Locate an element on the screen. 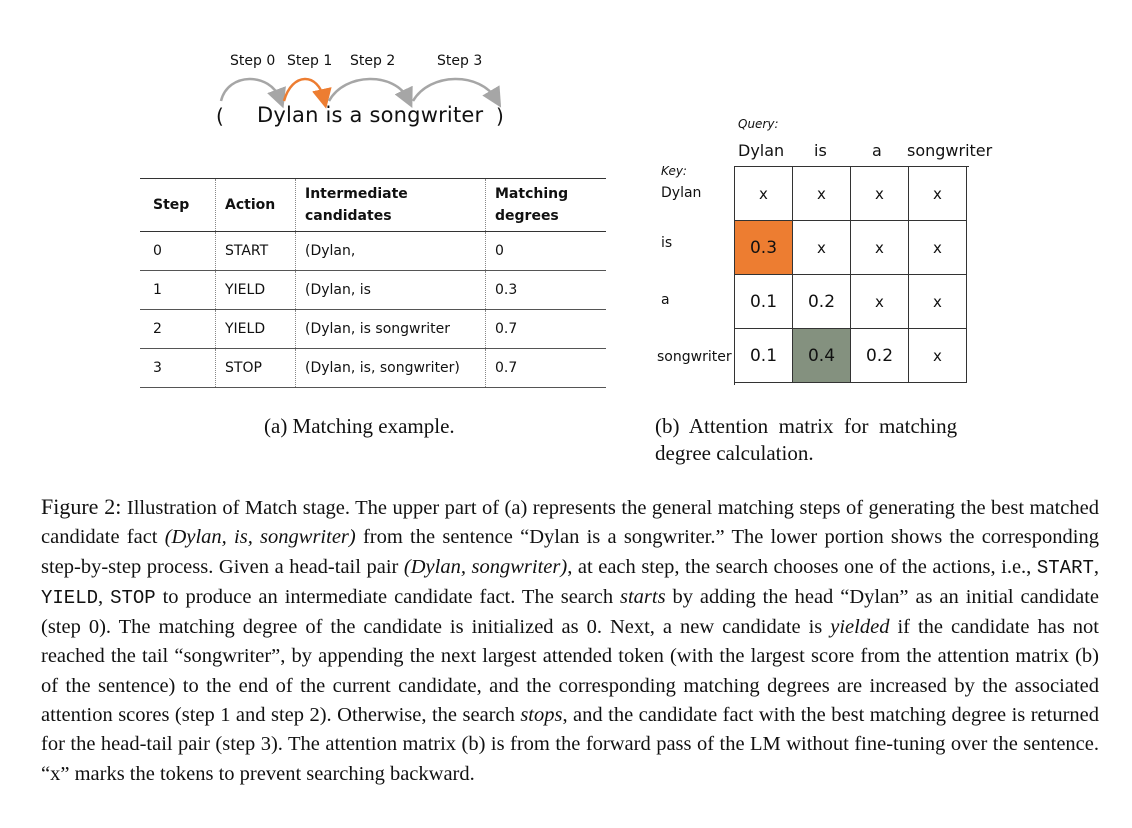  open-paren: ( is located at coordinates (220, 116).